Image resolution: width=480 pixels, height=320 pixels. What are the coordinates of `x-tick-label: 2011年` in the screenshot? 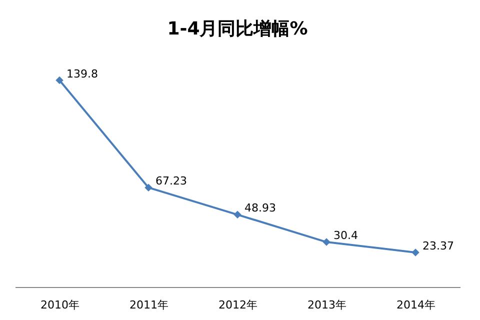 It's located at (149, 305).